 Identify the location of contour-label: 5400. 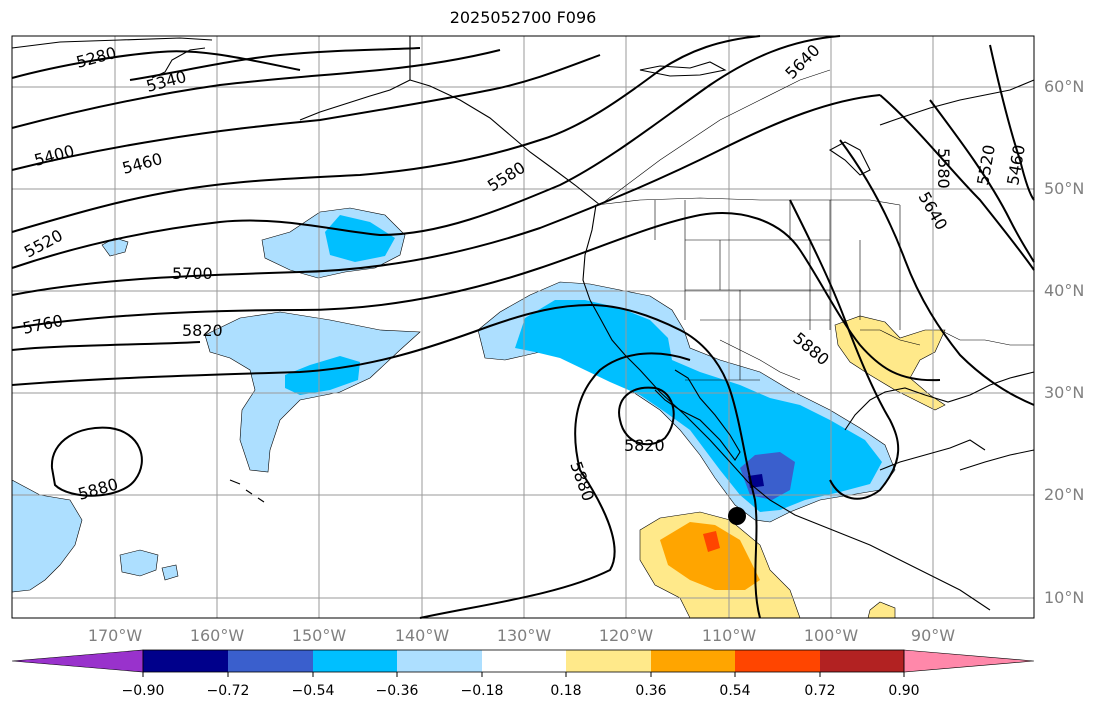
(54, 155).